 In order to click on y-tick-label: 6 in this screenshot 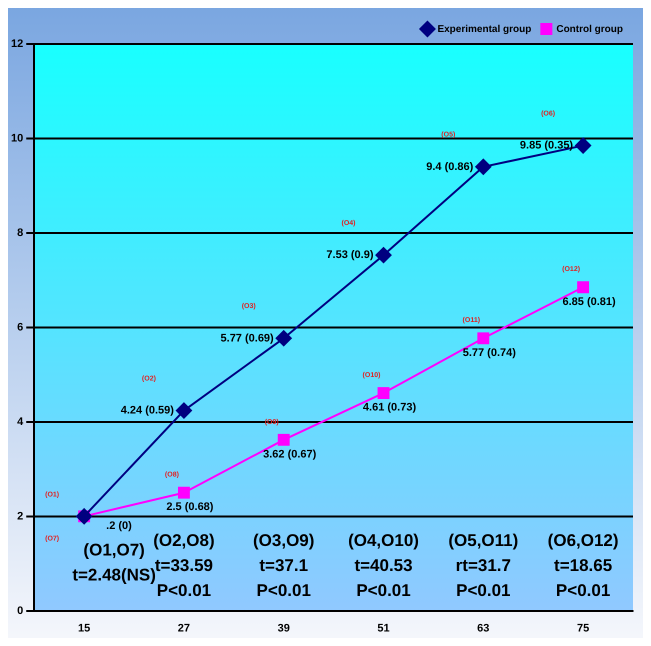, I will do `click(20, 327)`.